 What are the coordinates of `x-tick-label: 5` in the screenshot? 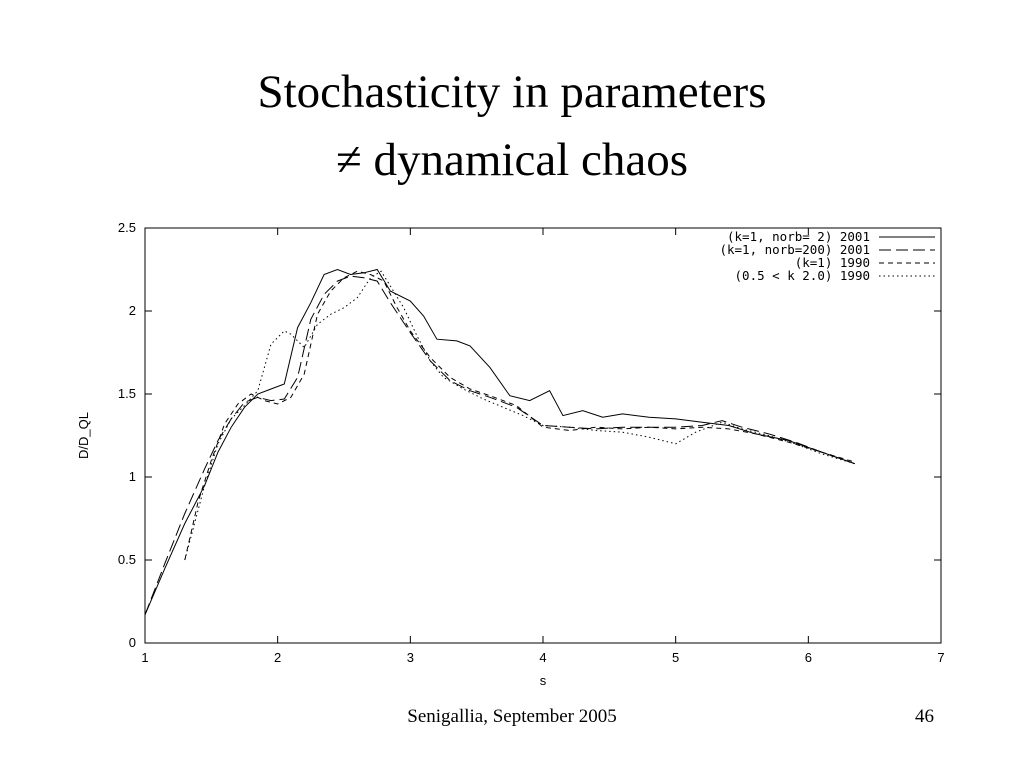 It's located at (675, 657).